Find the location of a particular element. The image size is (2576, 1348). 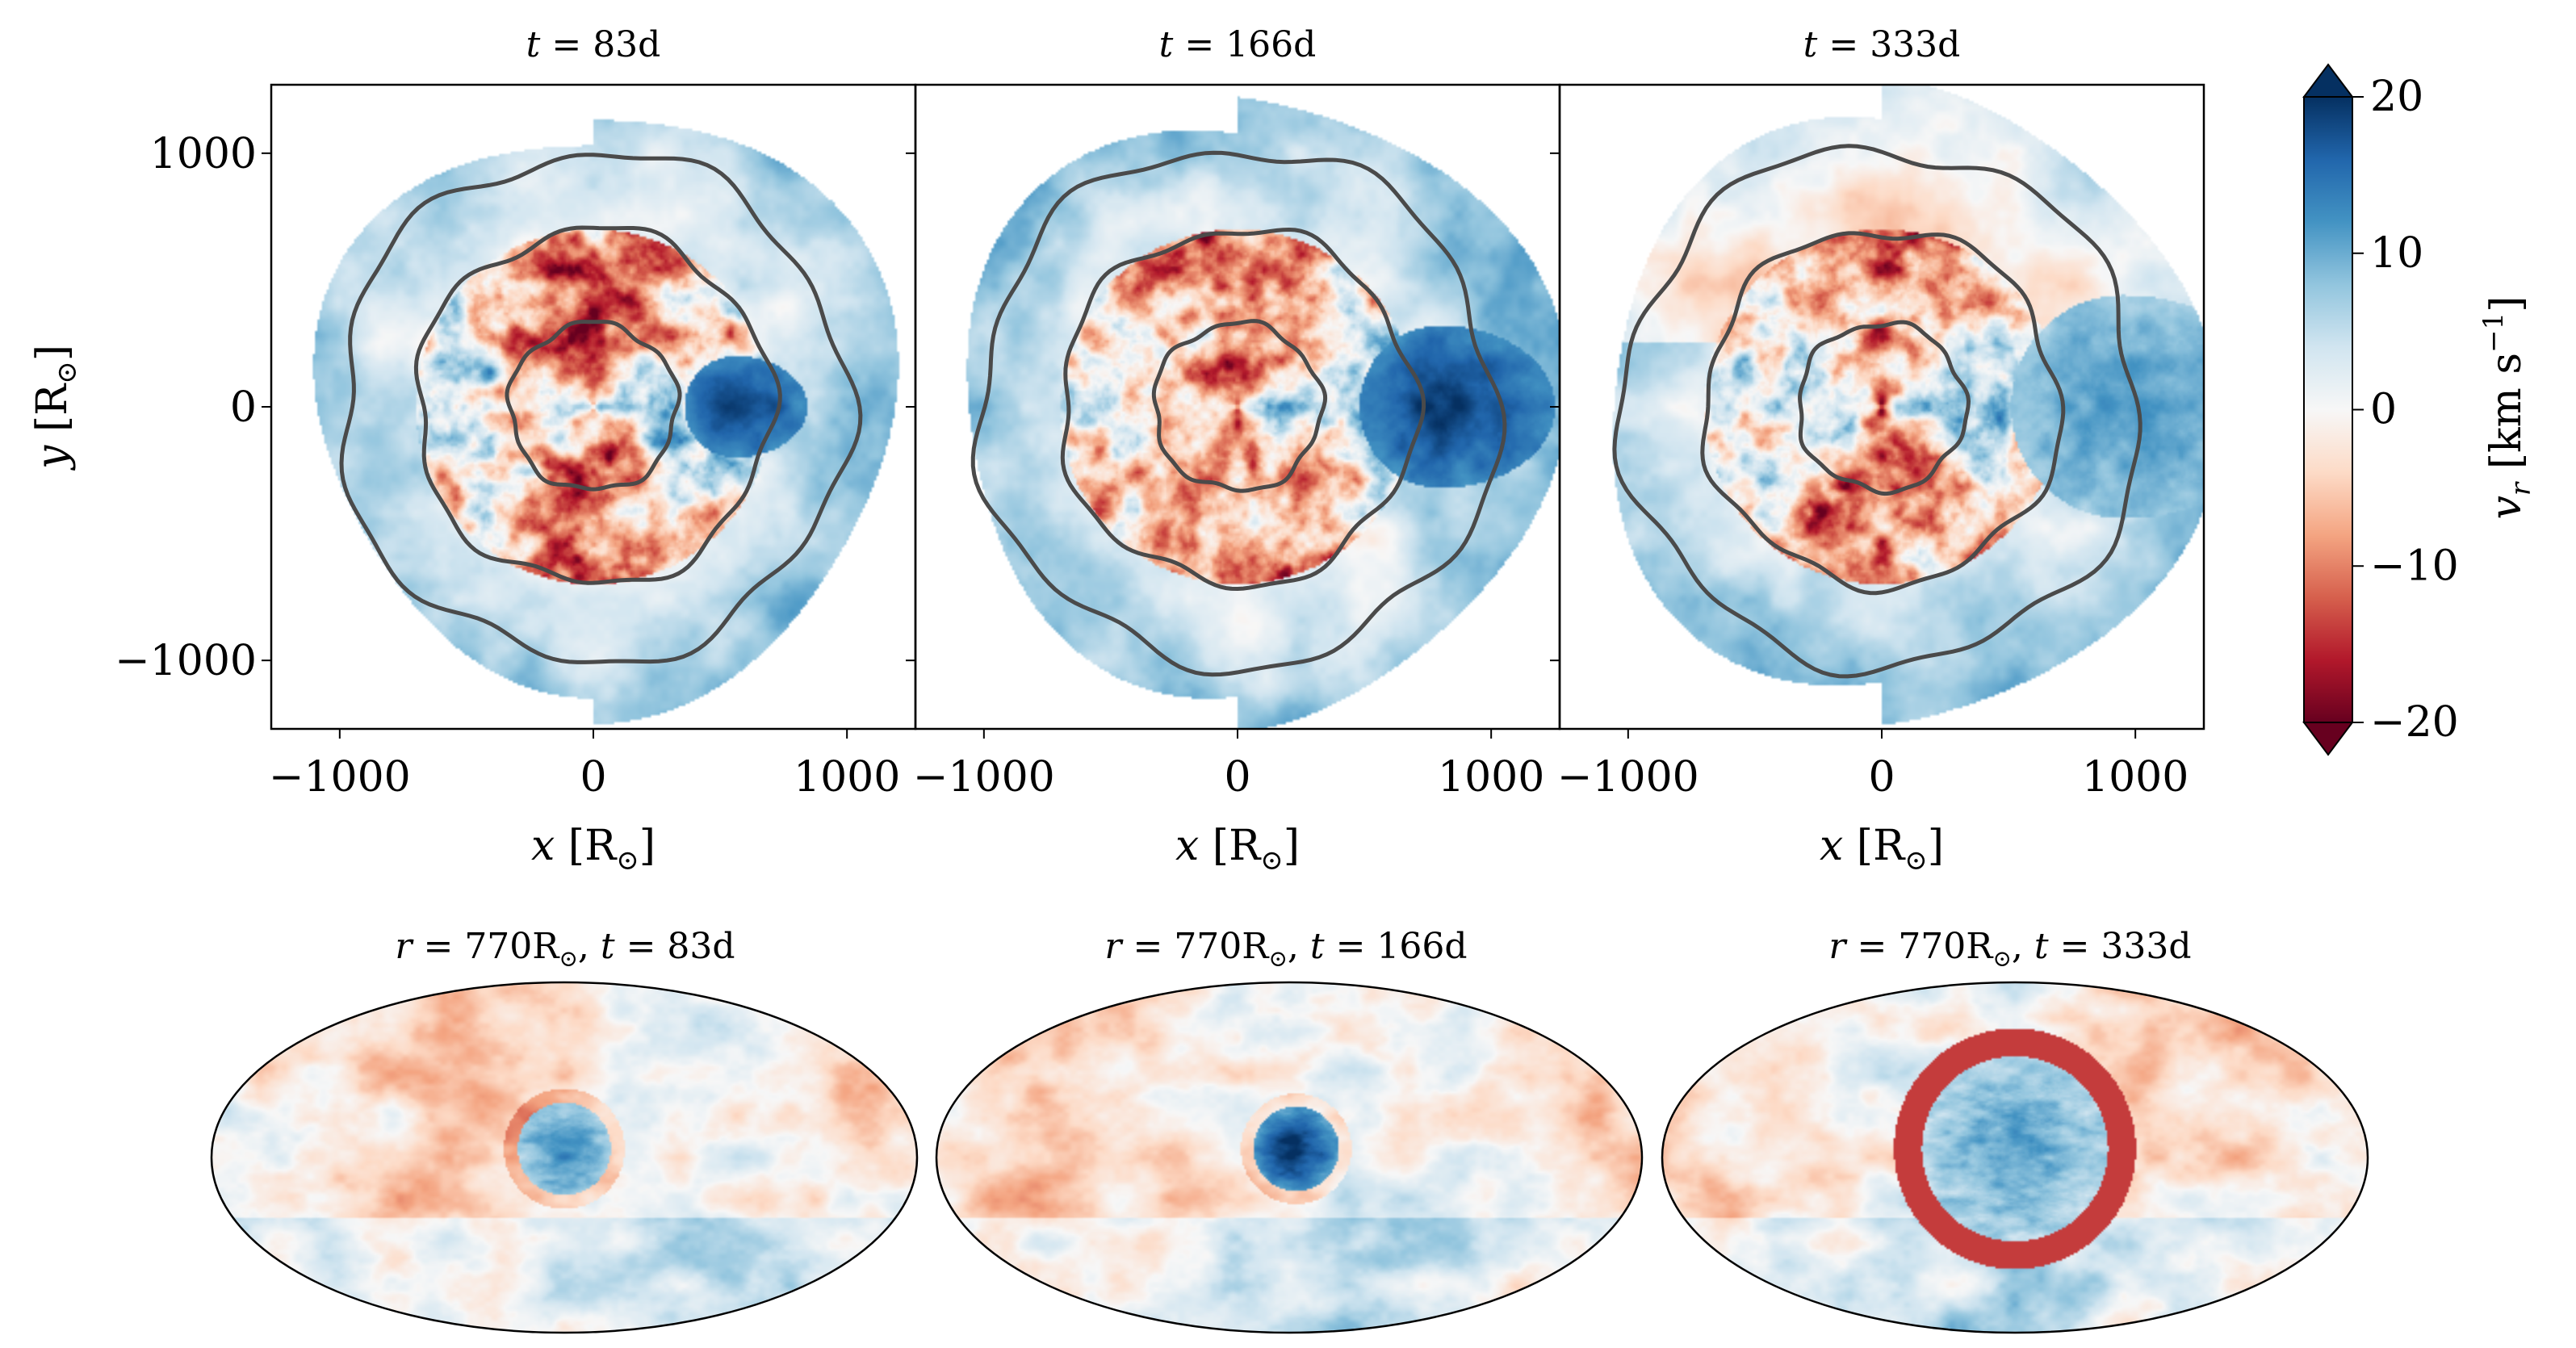

colorbar-tick-label: 0 is located at coordinates (2383, 410).